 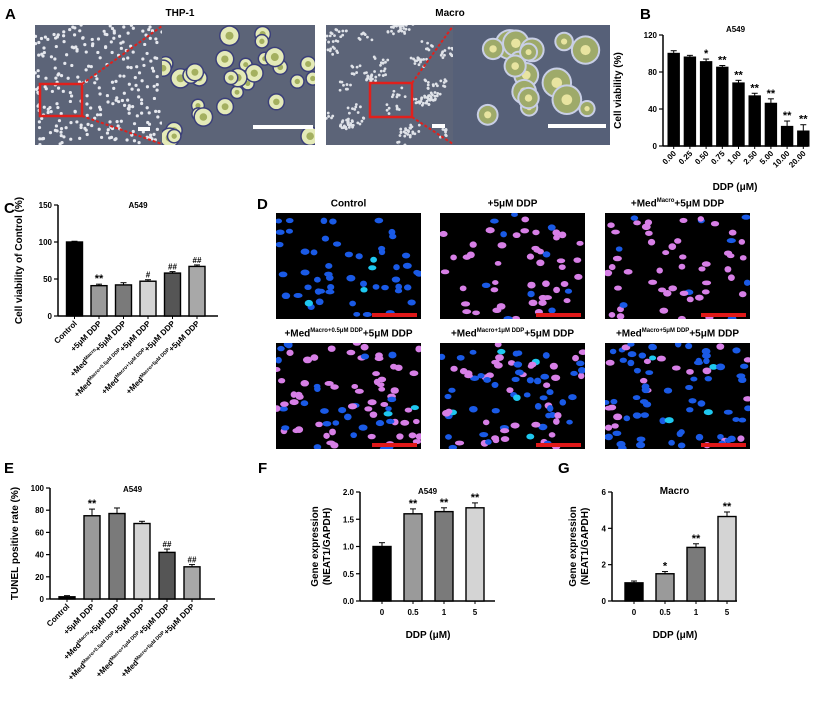 I want to click on svg-text: 50, so click(x=47, y=279).